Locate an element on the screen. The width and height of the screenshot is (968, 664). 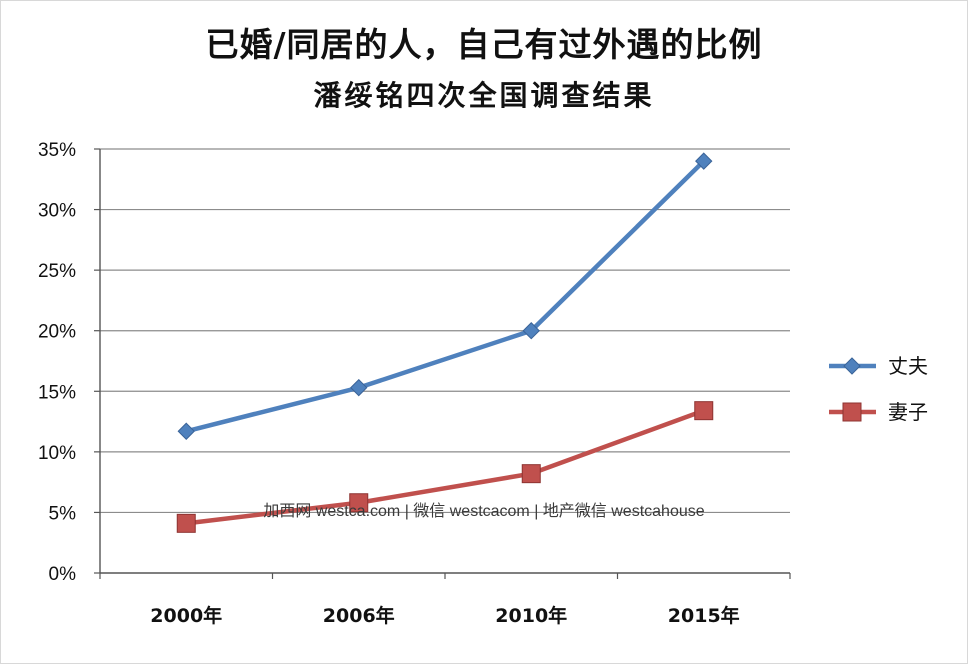
legend-item-husband: 丈夫 is located at coordinates (878, 366).